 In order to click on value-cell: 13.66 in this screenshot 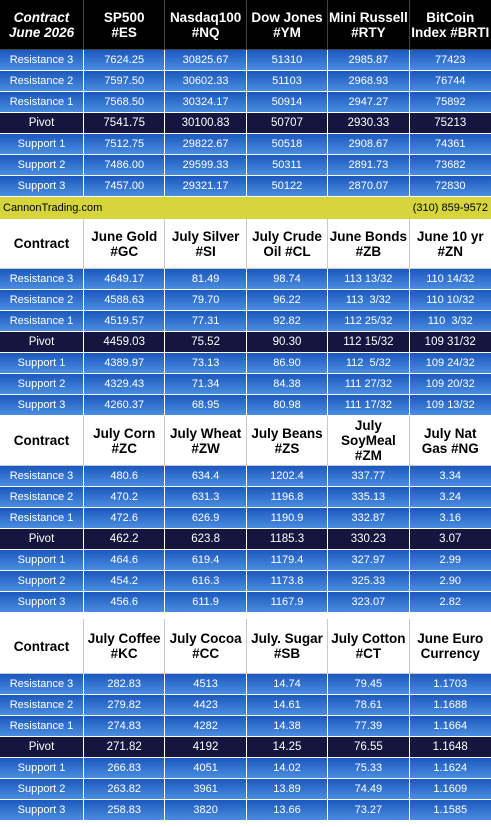, I will do `click(287, 810)`.